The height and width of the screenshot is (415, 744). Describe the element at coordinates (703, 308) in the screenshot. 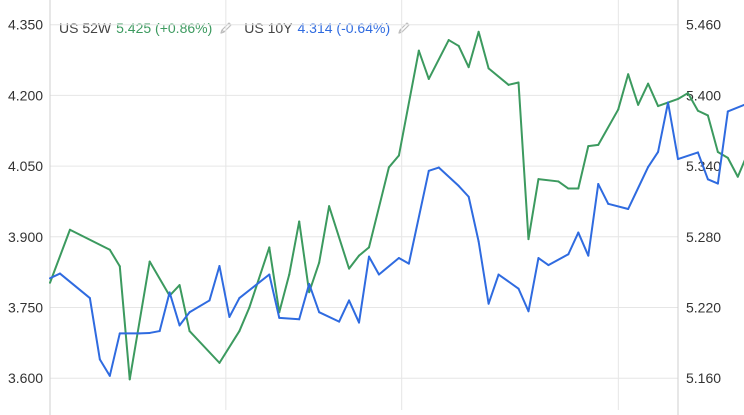

I see `y-tick-label-right: 5.220` at that location.